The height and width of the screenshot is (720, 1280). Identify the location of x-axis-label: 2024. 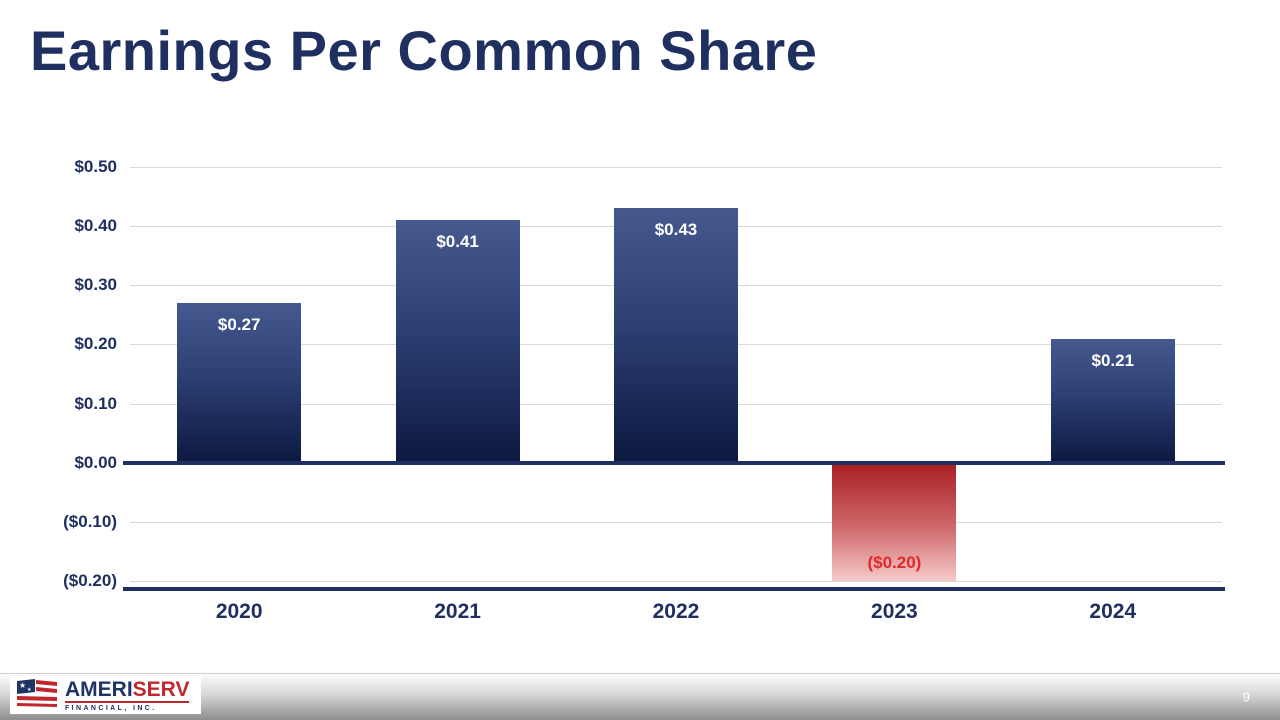
(1113, 611).